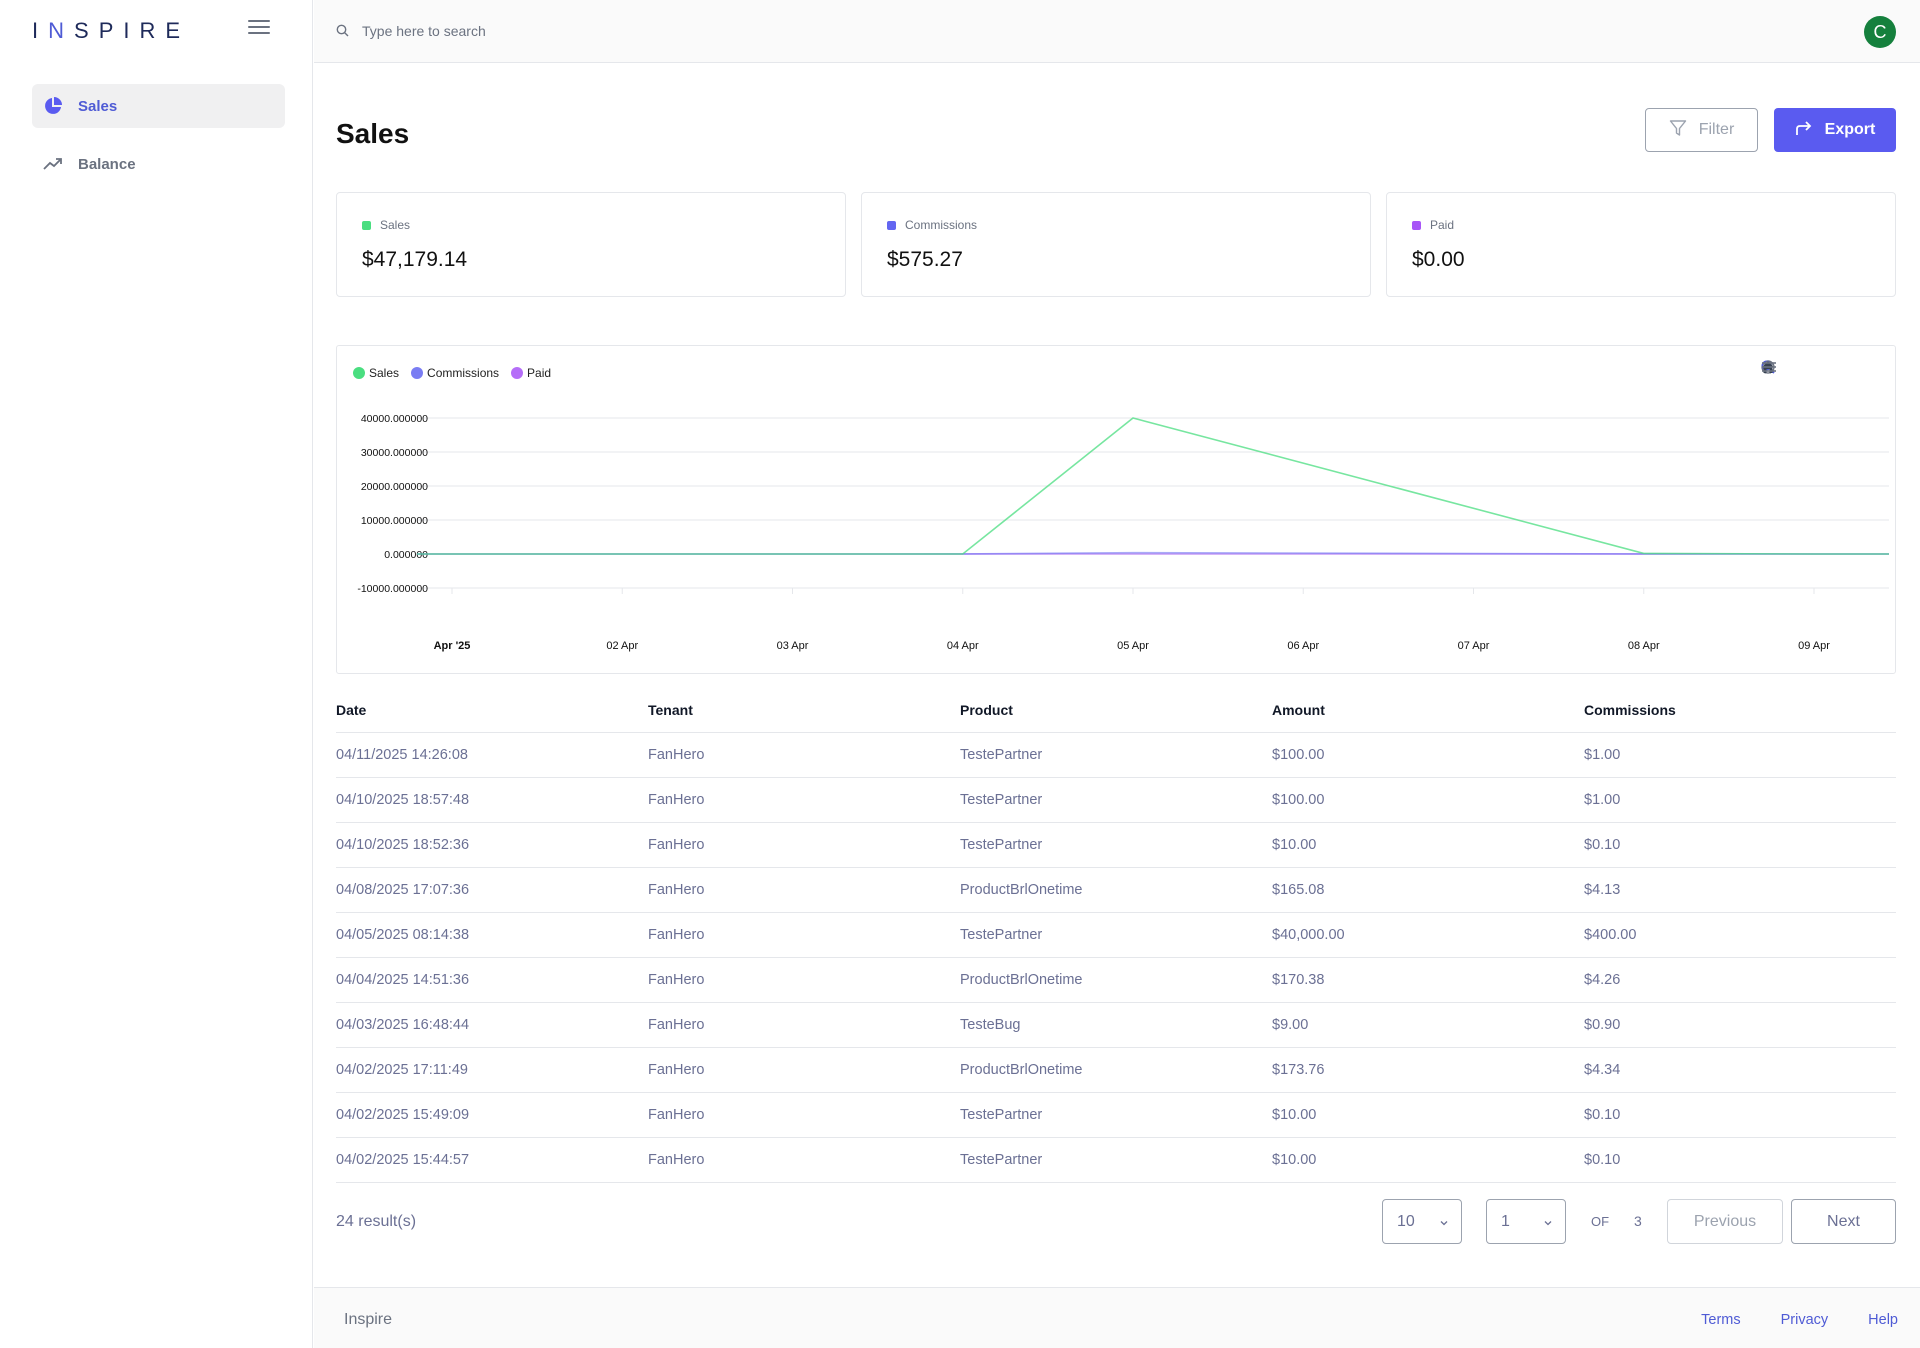  I want to click on y-tick-label: -10000.000000, so click(392, 589).